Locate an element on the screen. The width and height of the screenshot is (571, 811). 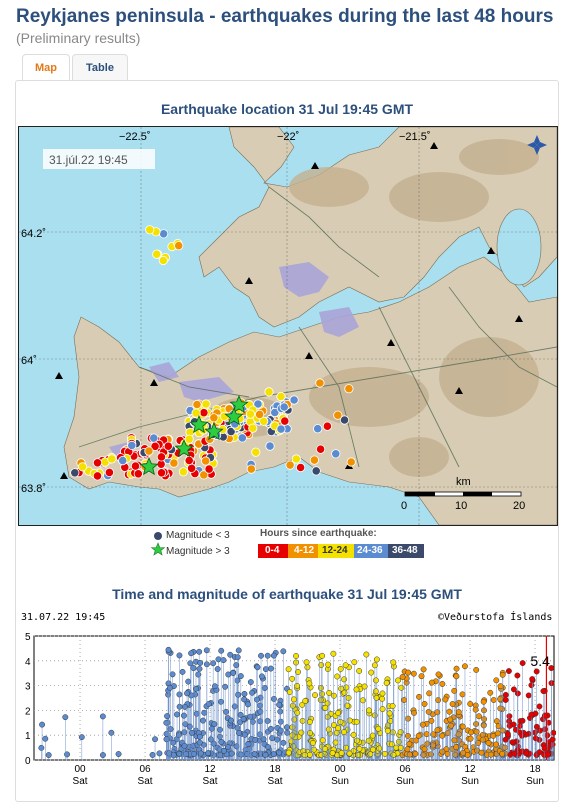
legend-bin-label-0: 0-4 is located at coordinates (272, 550).